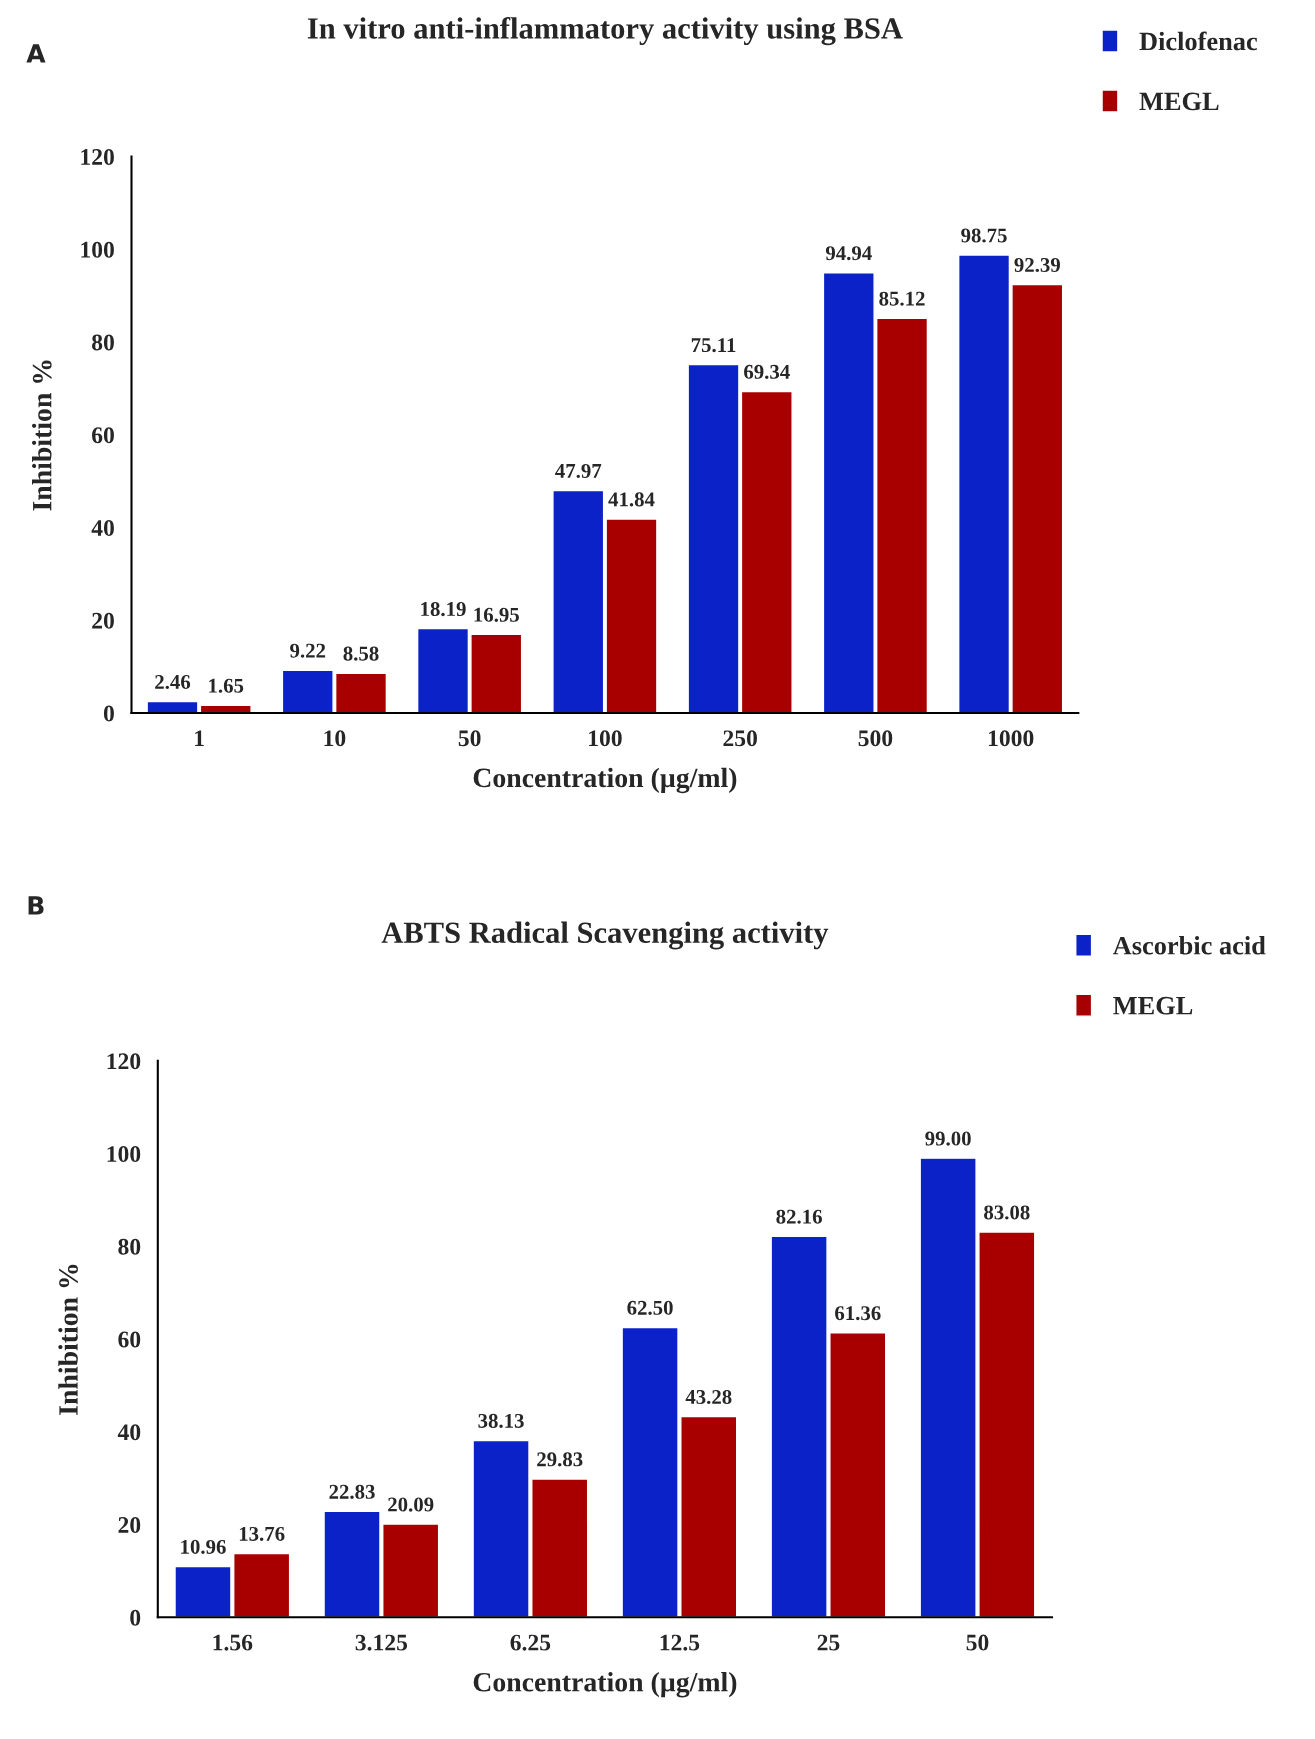  I want to click on data-label: 69.34, so click(767, 371).